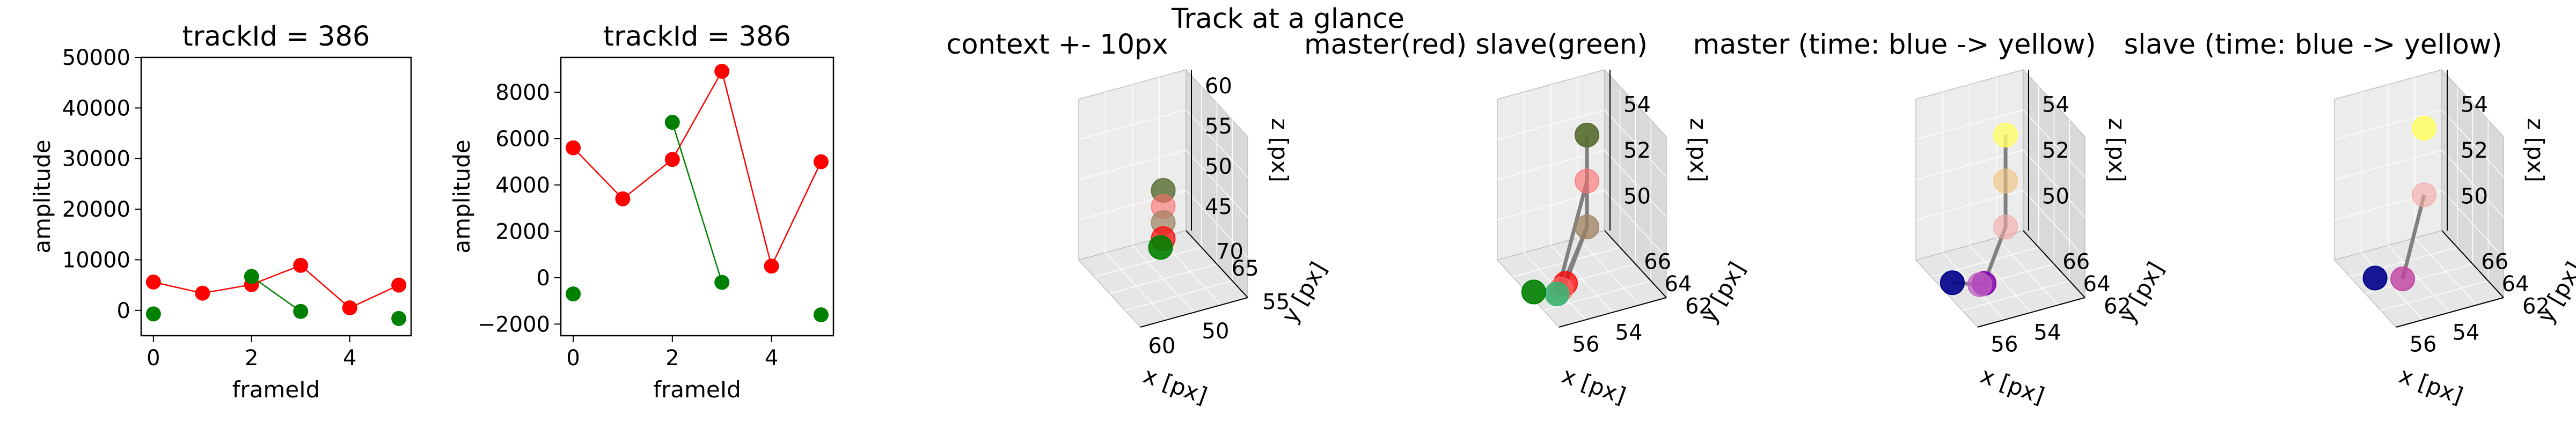  I want to click on y-tick-label: 8000, so click(522, 92).